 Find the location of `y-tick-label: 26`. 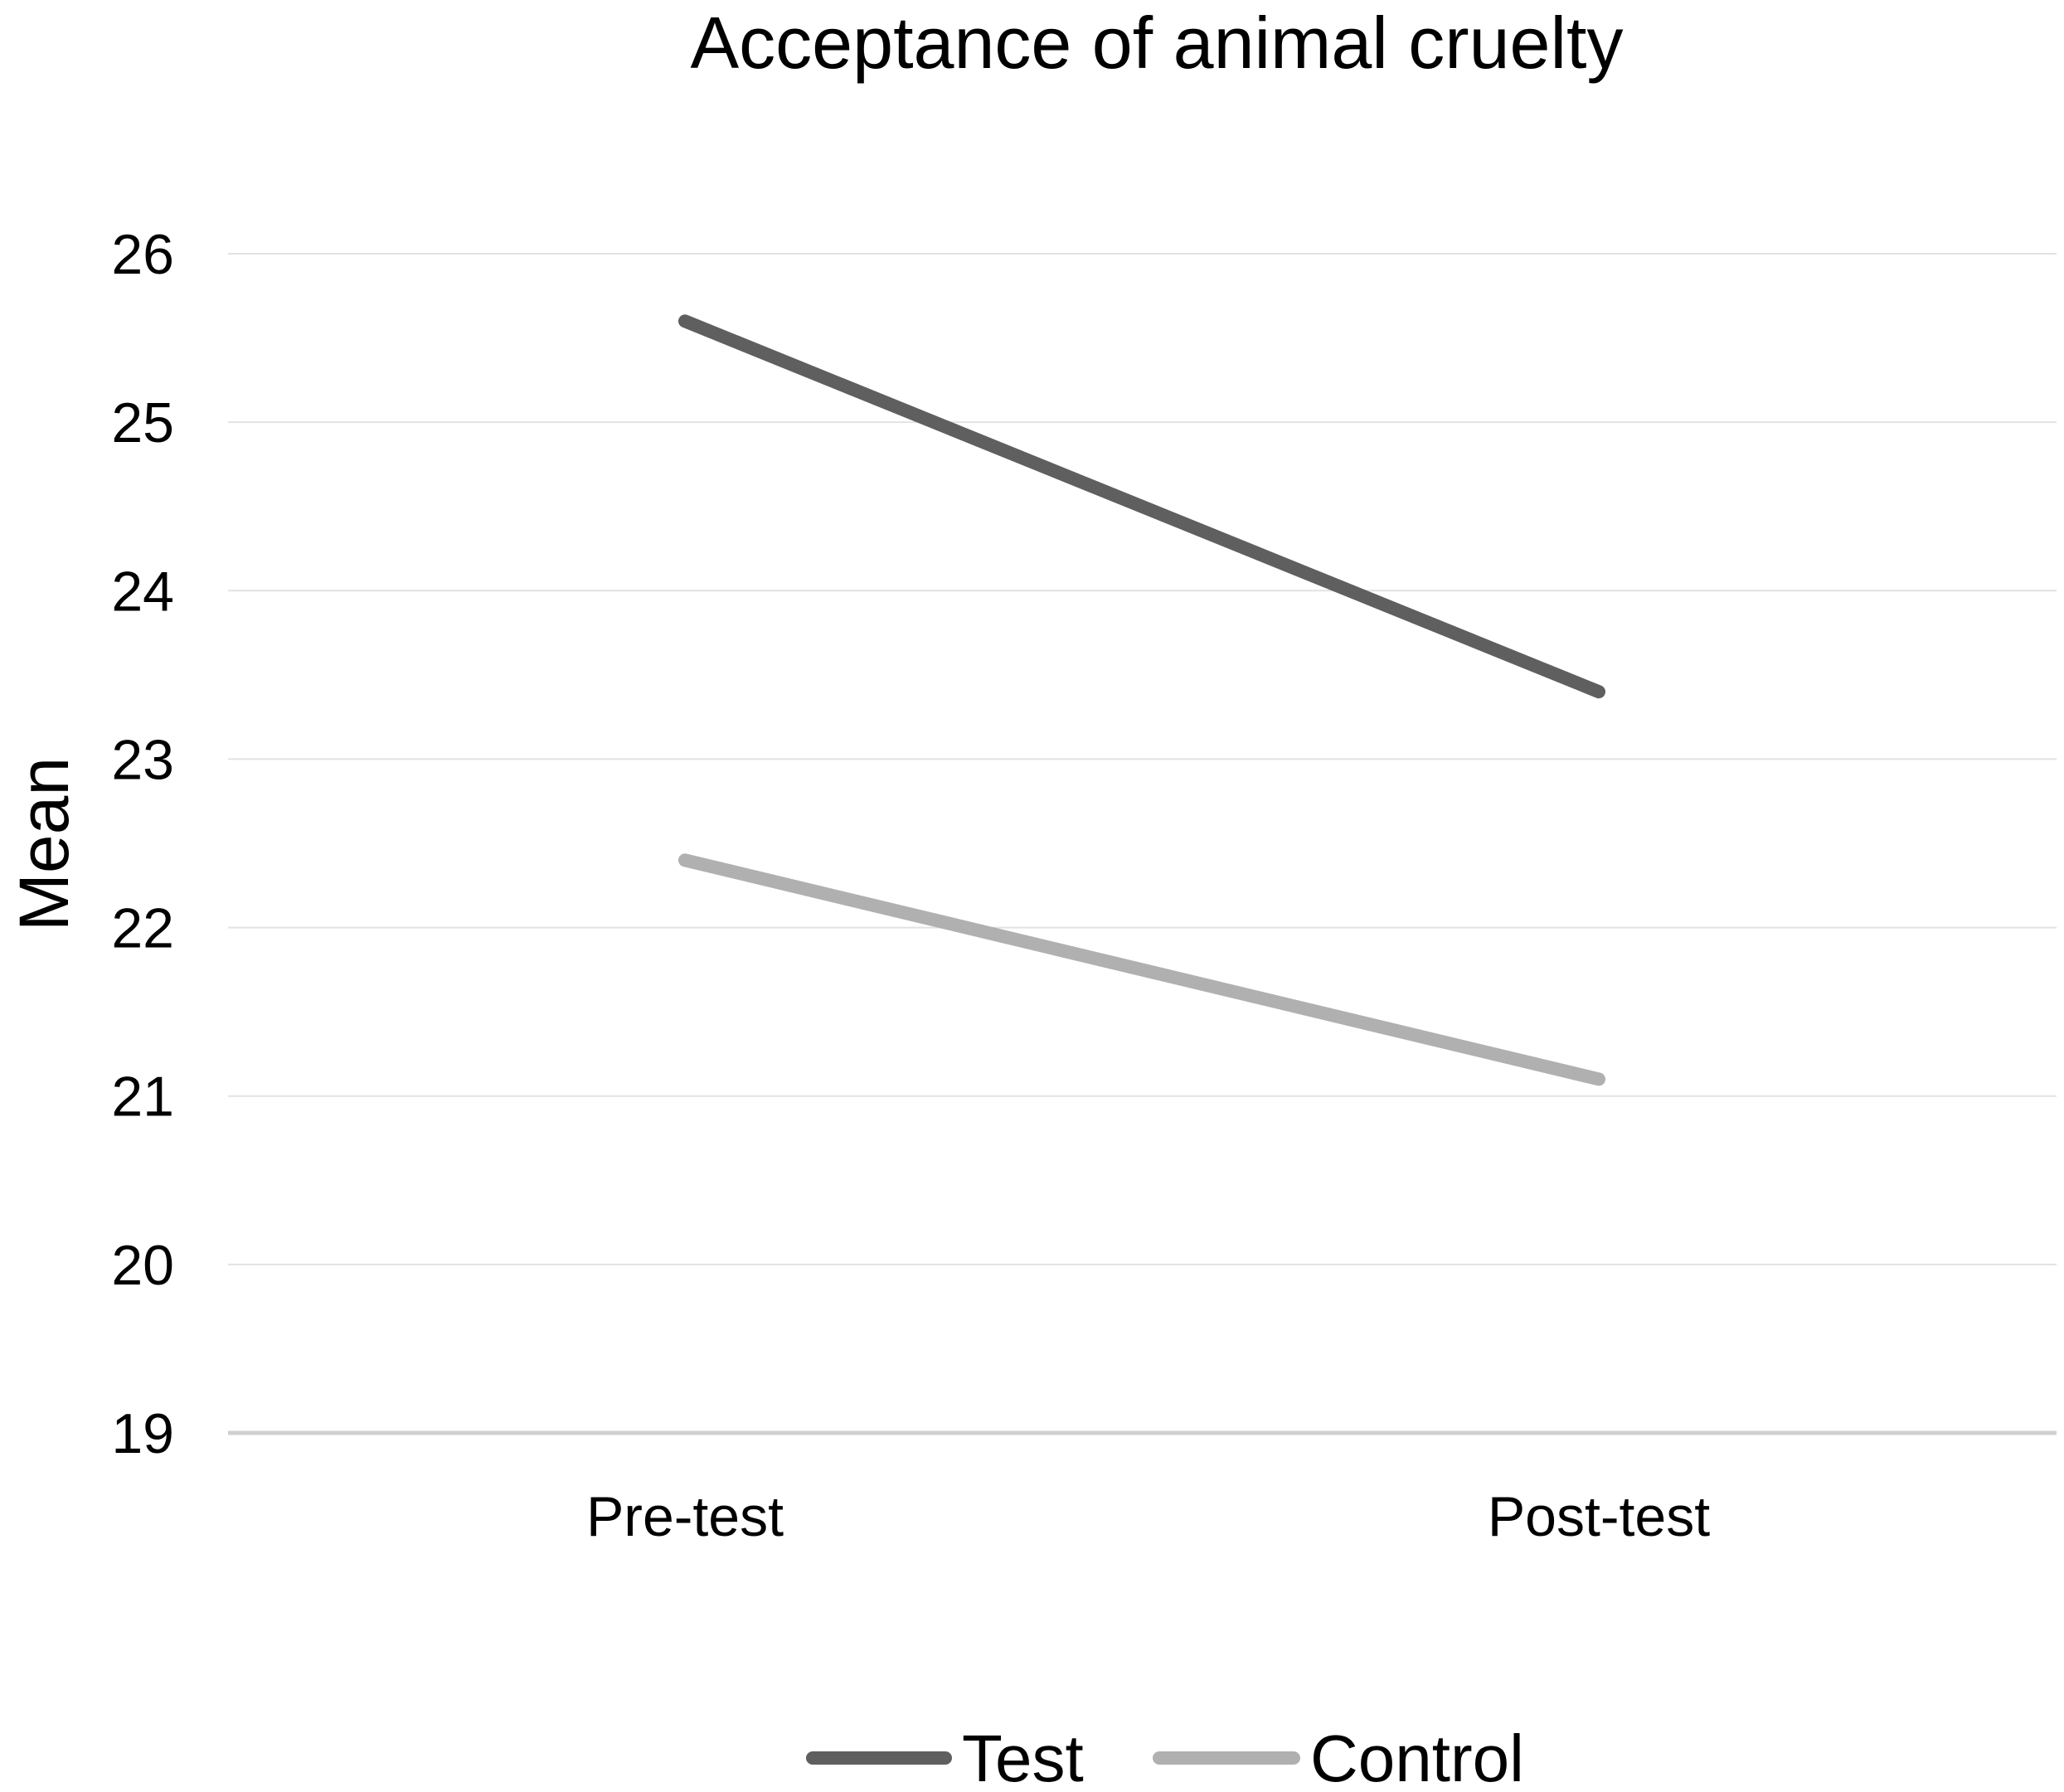

y-tick-label: 26 is located at coordinates (143, 254).